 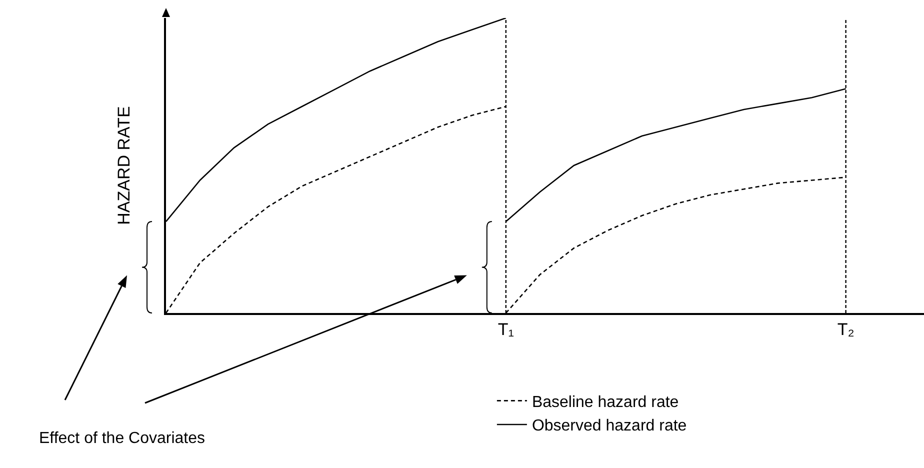 What do you see at coordinates (845, 330) in the screenshot?
I see `x-tick-label: T₂` at bounding box center [845, 330].